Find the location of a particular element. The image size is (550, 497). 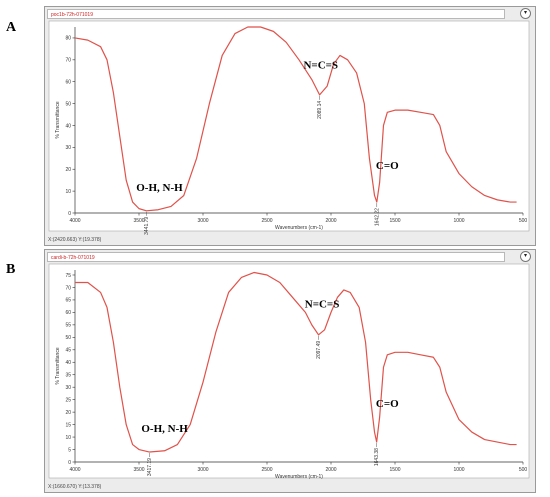

y-tick-label: 5 is located at coordinates (69, 450).